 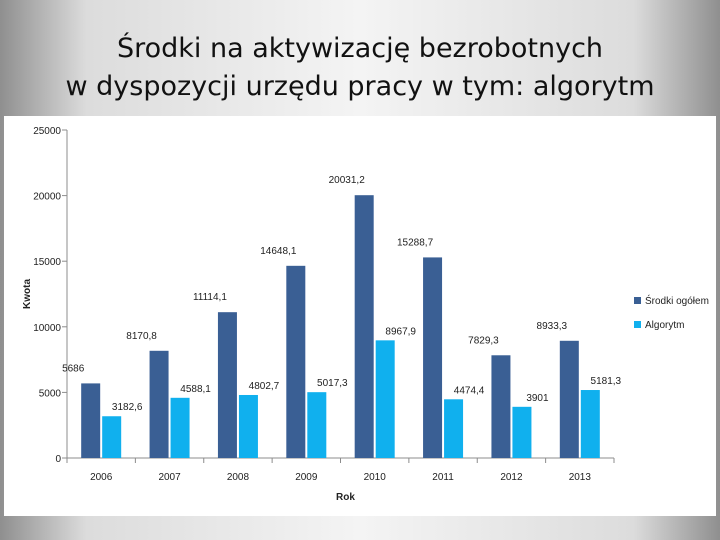 What do you see at coordinates (677, 300) in the screenshot?
I see `legend-label: Środki ogółem` at bounding box center [677, 300].